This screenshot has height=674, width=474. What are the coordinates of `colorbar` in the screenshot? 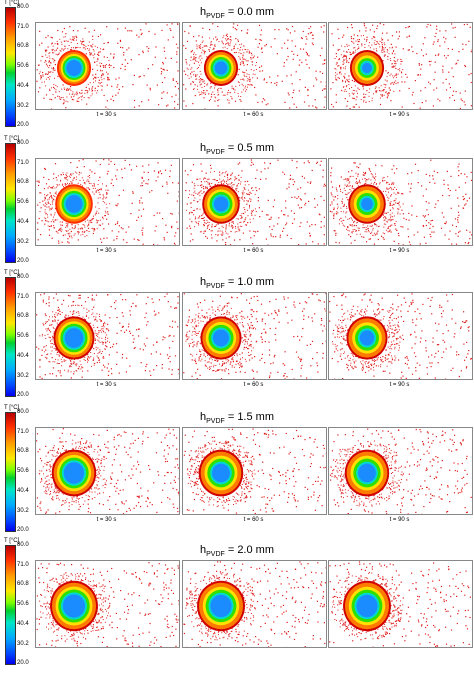 It's located at (10, 472).